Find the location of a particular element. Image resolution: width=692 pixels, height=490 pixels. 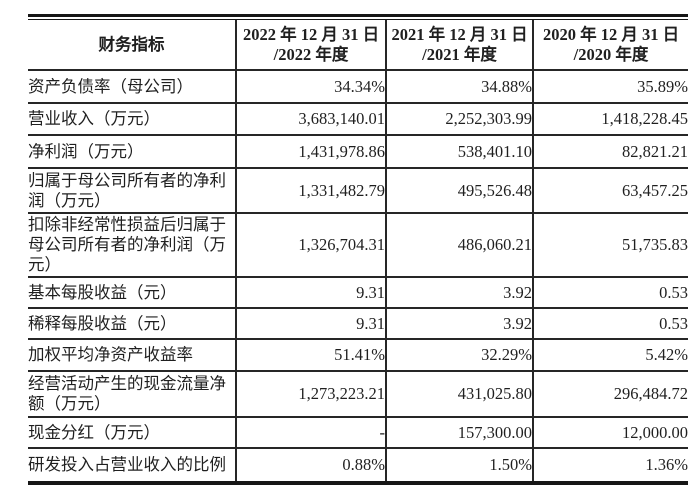

value-cell: 51,735.83 is located at coordinates (610, 245).